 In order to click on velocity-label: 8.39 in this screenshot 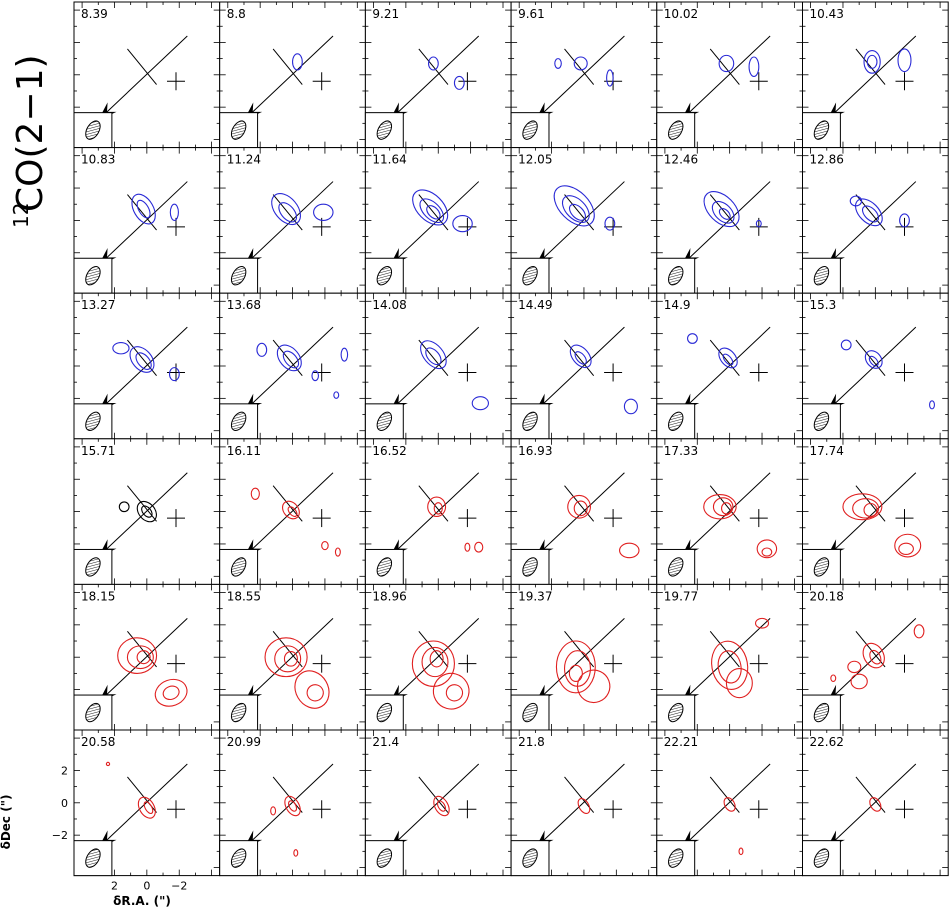, I will do `click(94, 14)`.